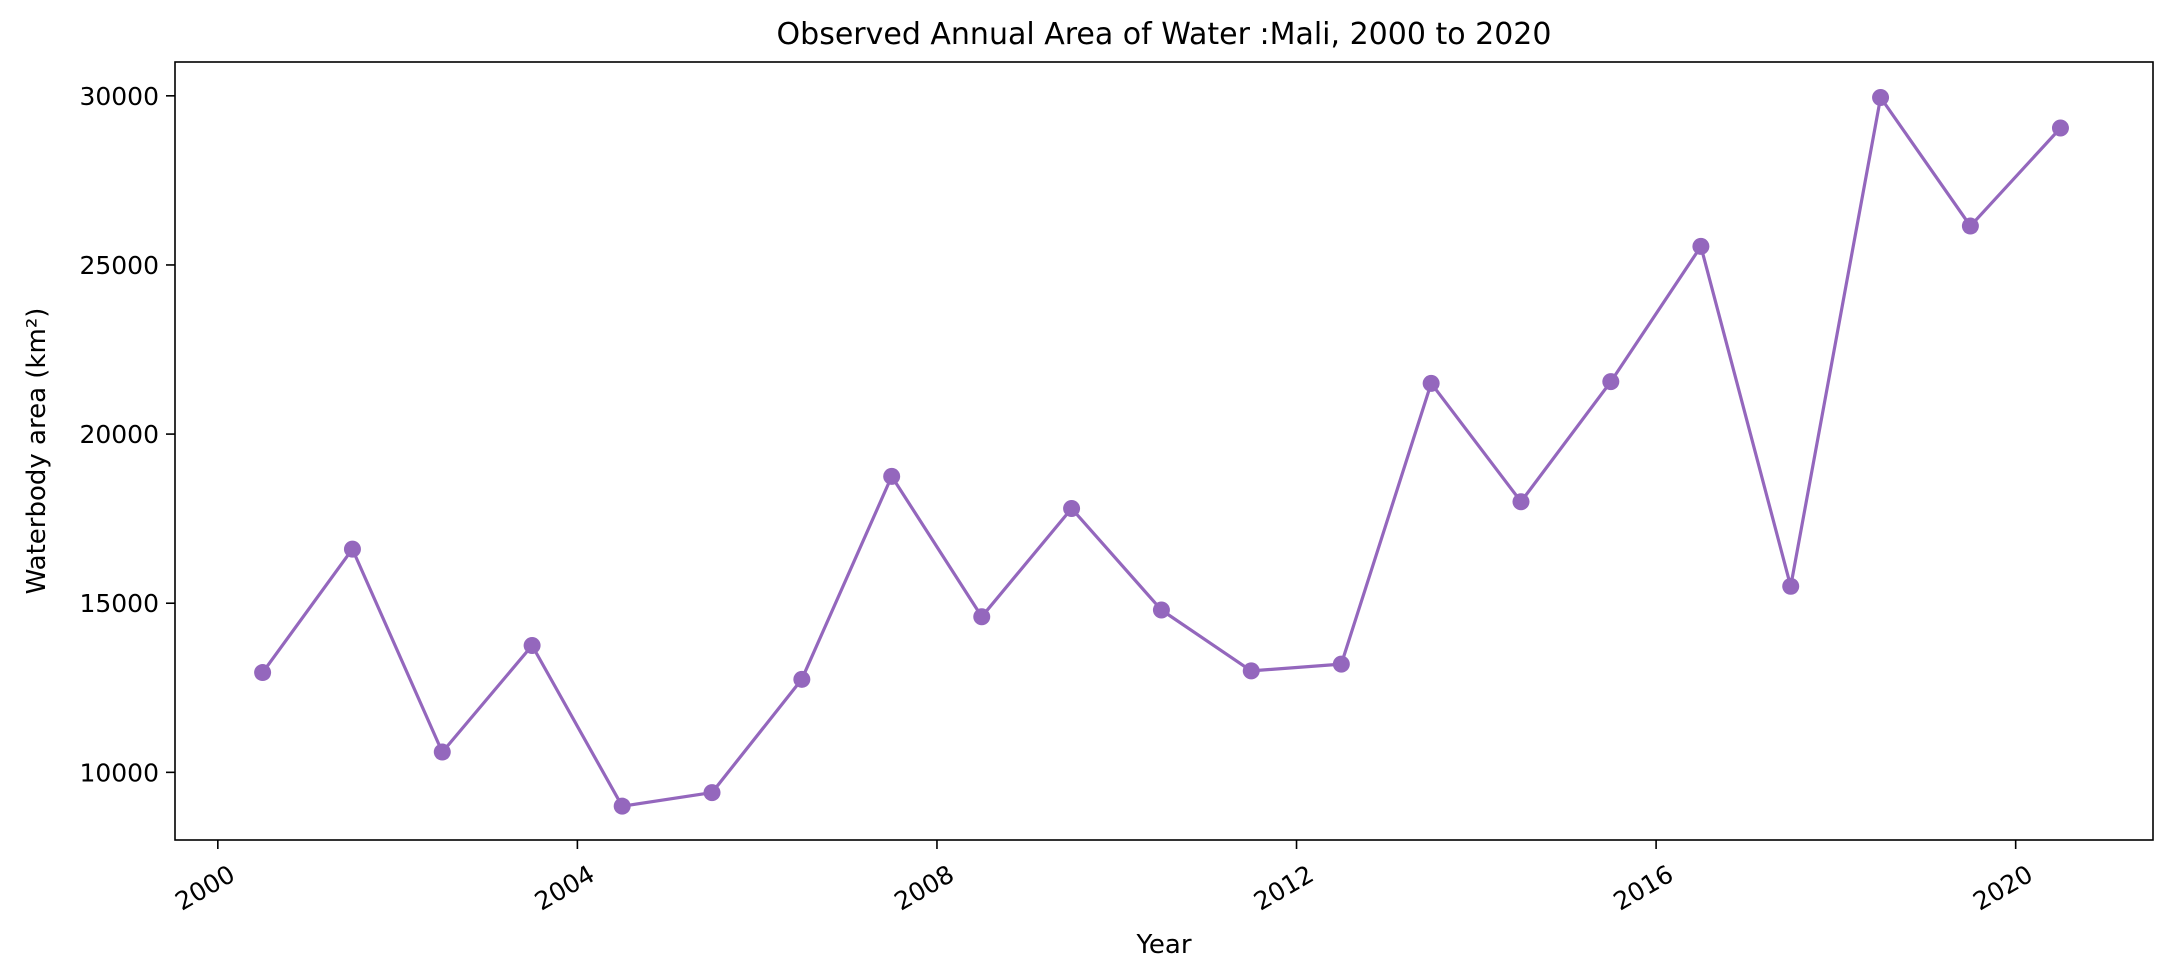  What do you see at coordinates (37, 451) in the screenshot?
I see `y-axis-label: Waterbody area (km²)` at bounding box center [37, 451].